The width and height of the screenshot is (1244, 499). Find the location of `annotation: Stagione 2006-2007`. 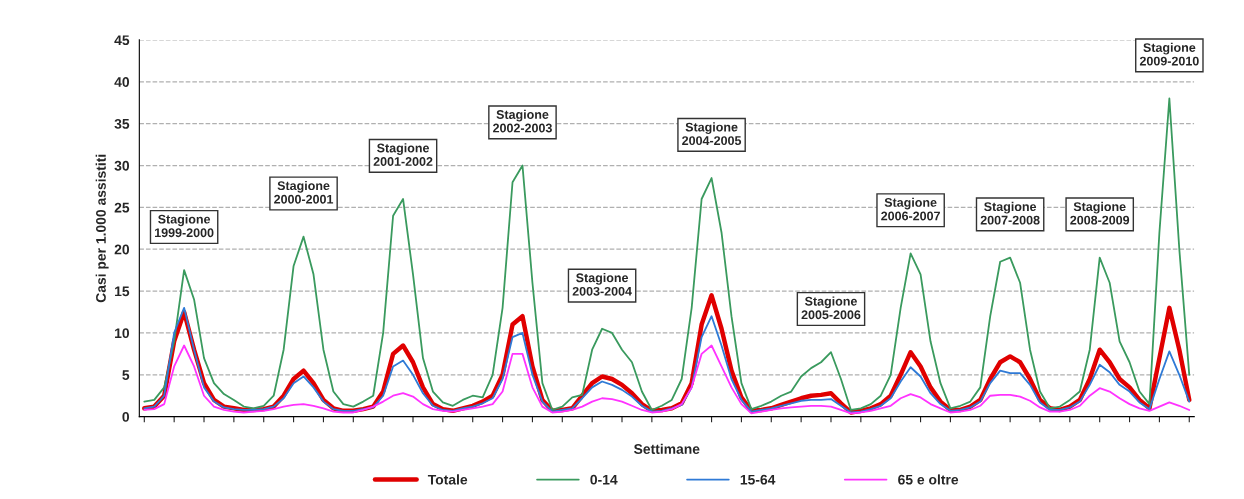

annotation: Stagione 2006-2007 is located at coordinates (910, 209).